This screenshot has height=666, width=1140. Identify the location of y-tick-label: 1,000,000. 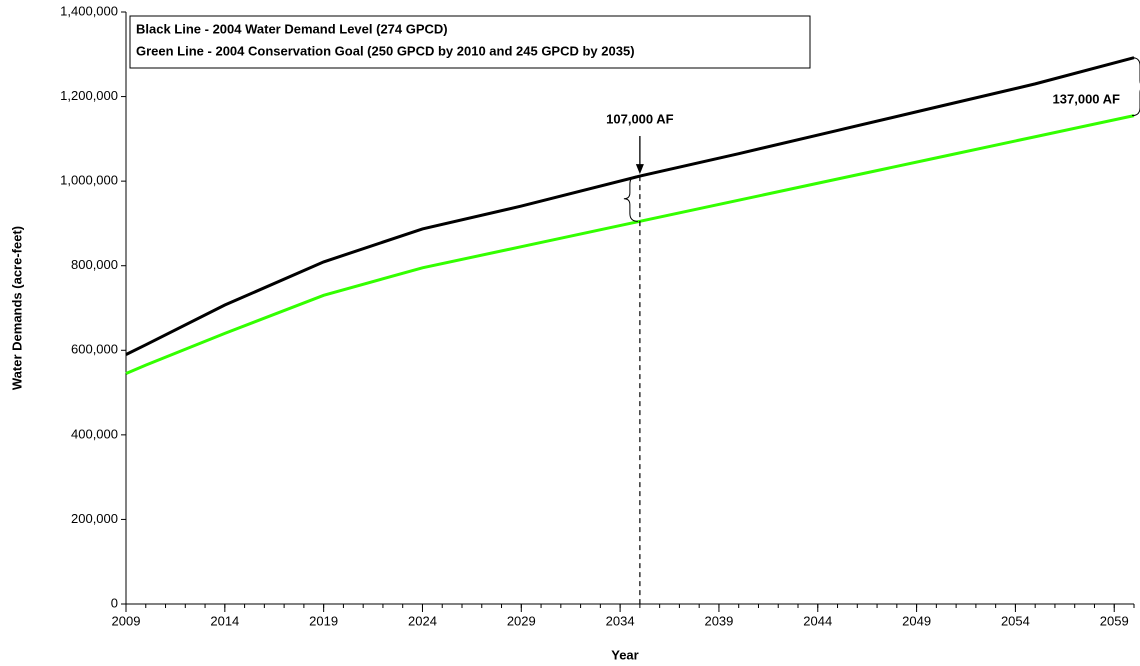
(89, 180).